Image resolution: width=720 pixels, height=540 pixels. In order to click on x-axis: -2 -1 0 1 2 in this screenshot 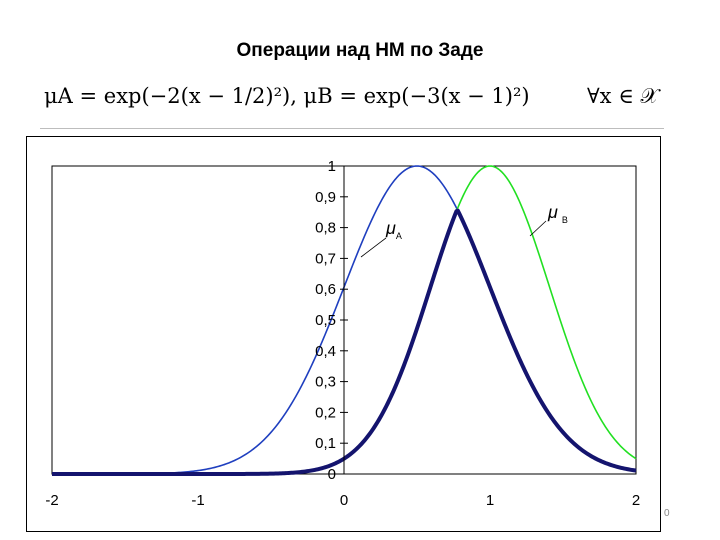, I will do `click(342, 500)`.